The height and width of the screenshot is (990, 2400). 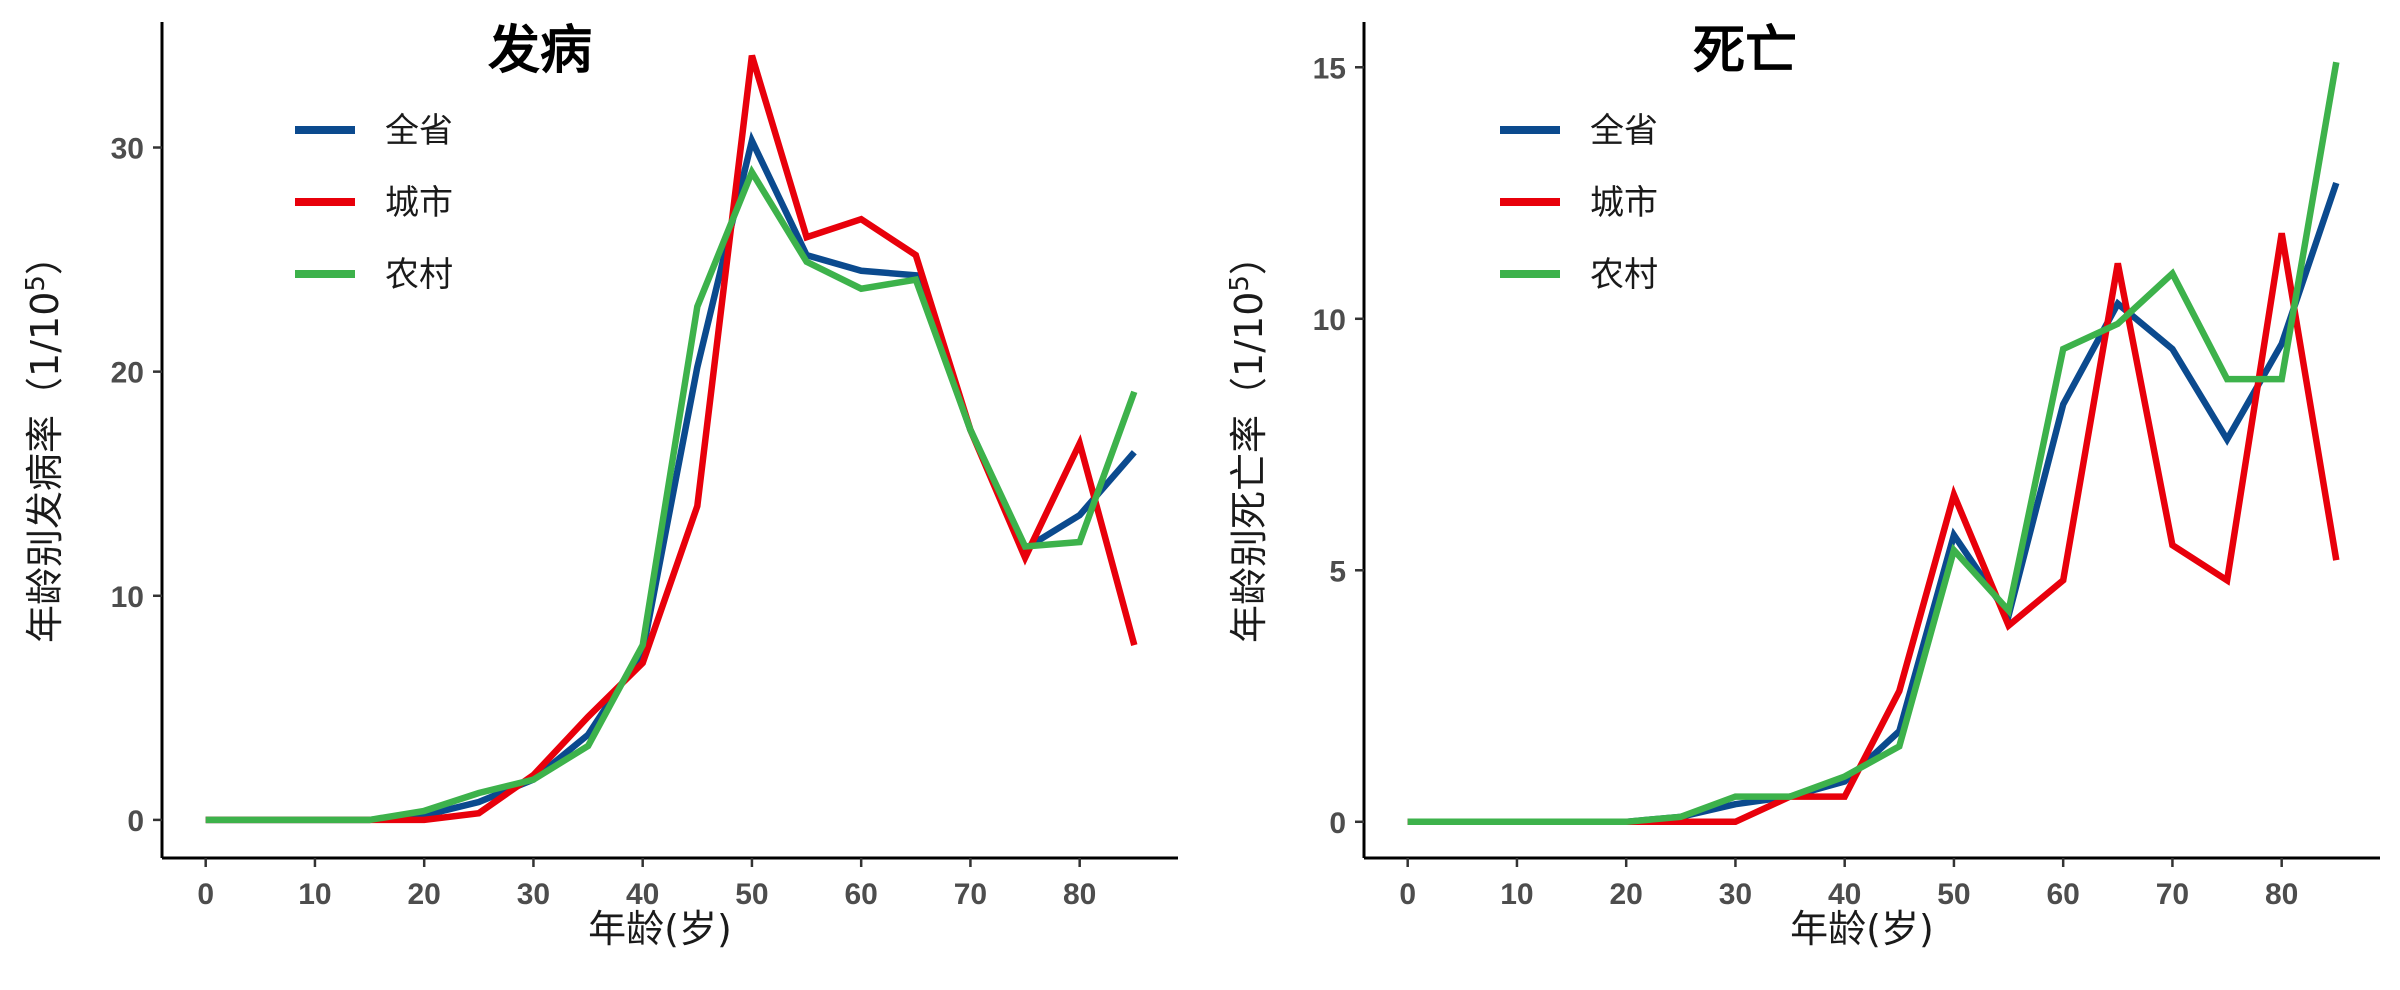 I want to click on y-axis-title: 年龄别死亡率（1/105）, so click(x=1248, y=440).